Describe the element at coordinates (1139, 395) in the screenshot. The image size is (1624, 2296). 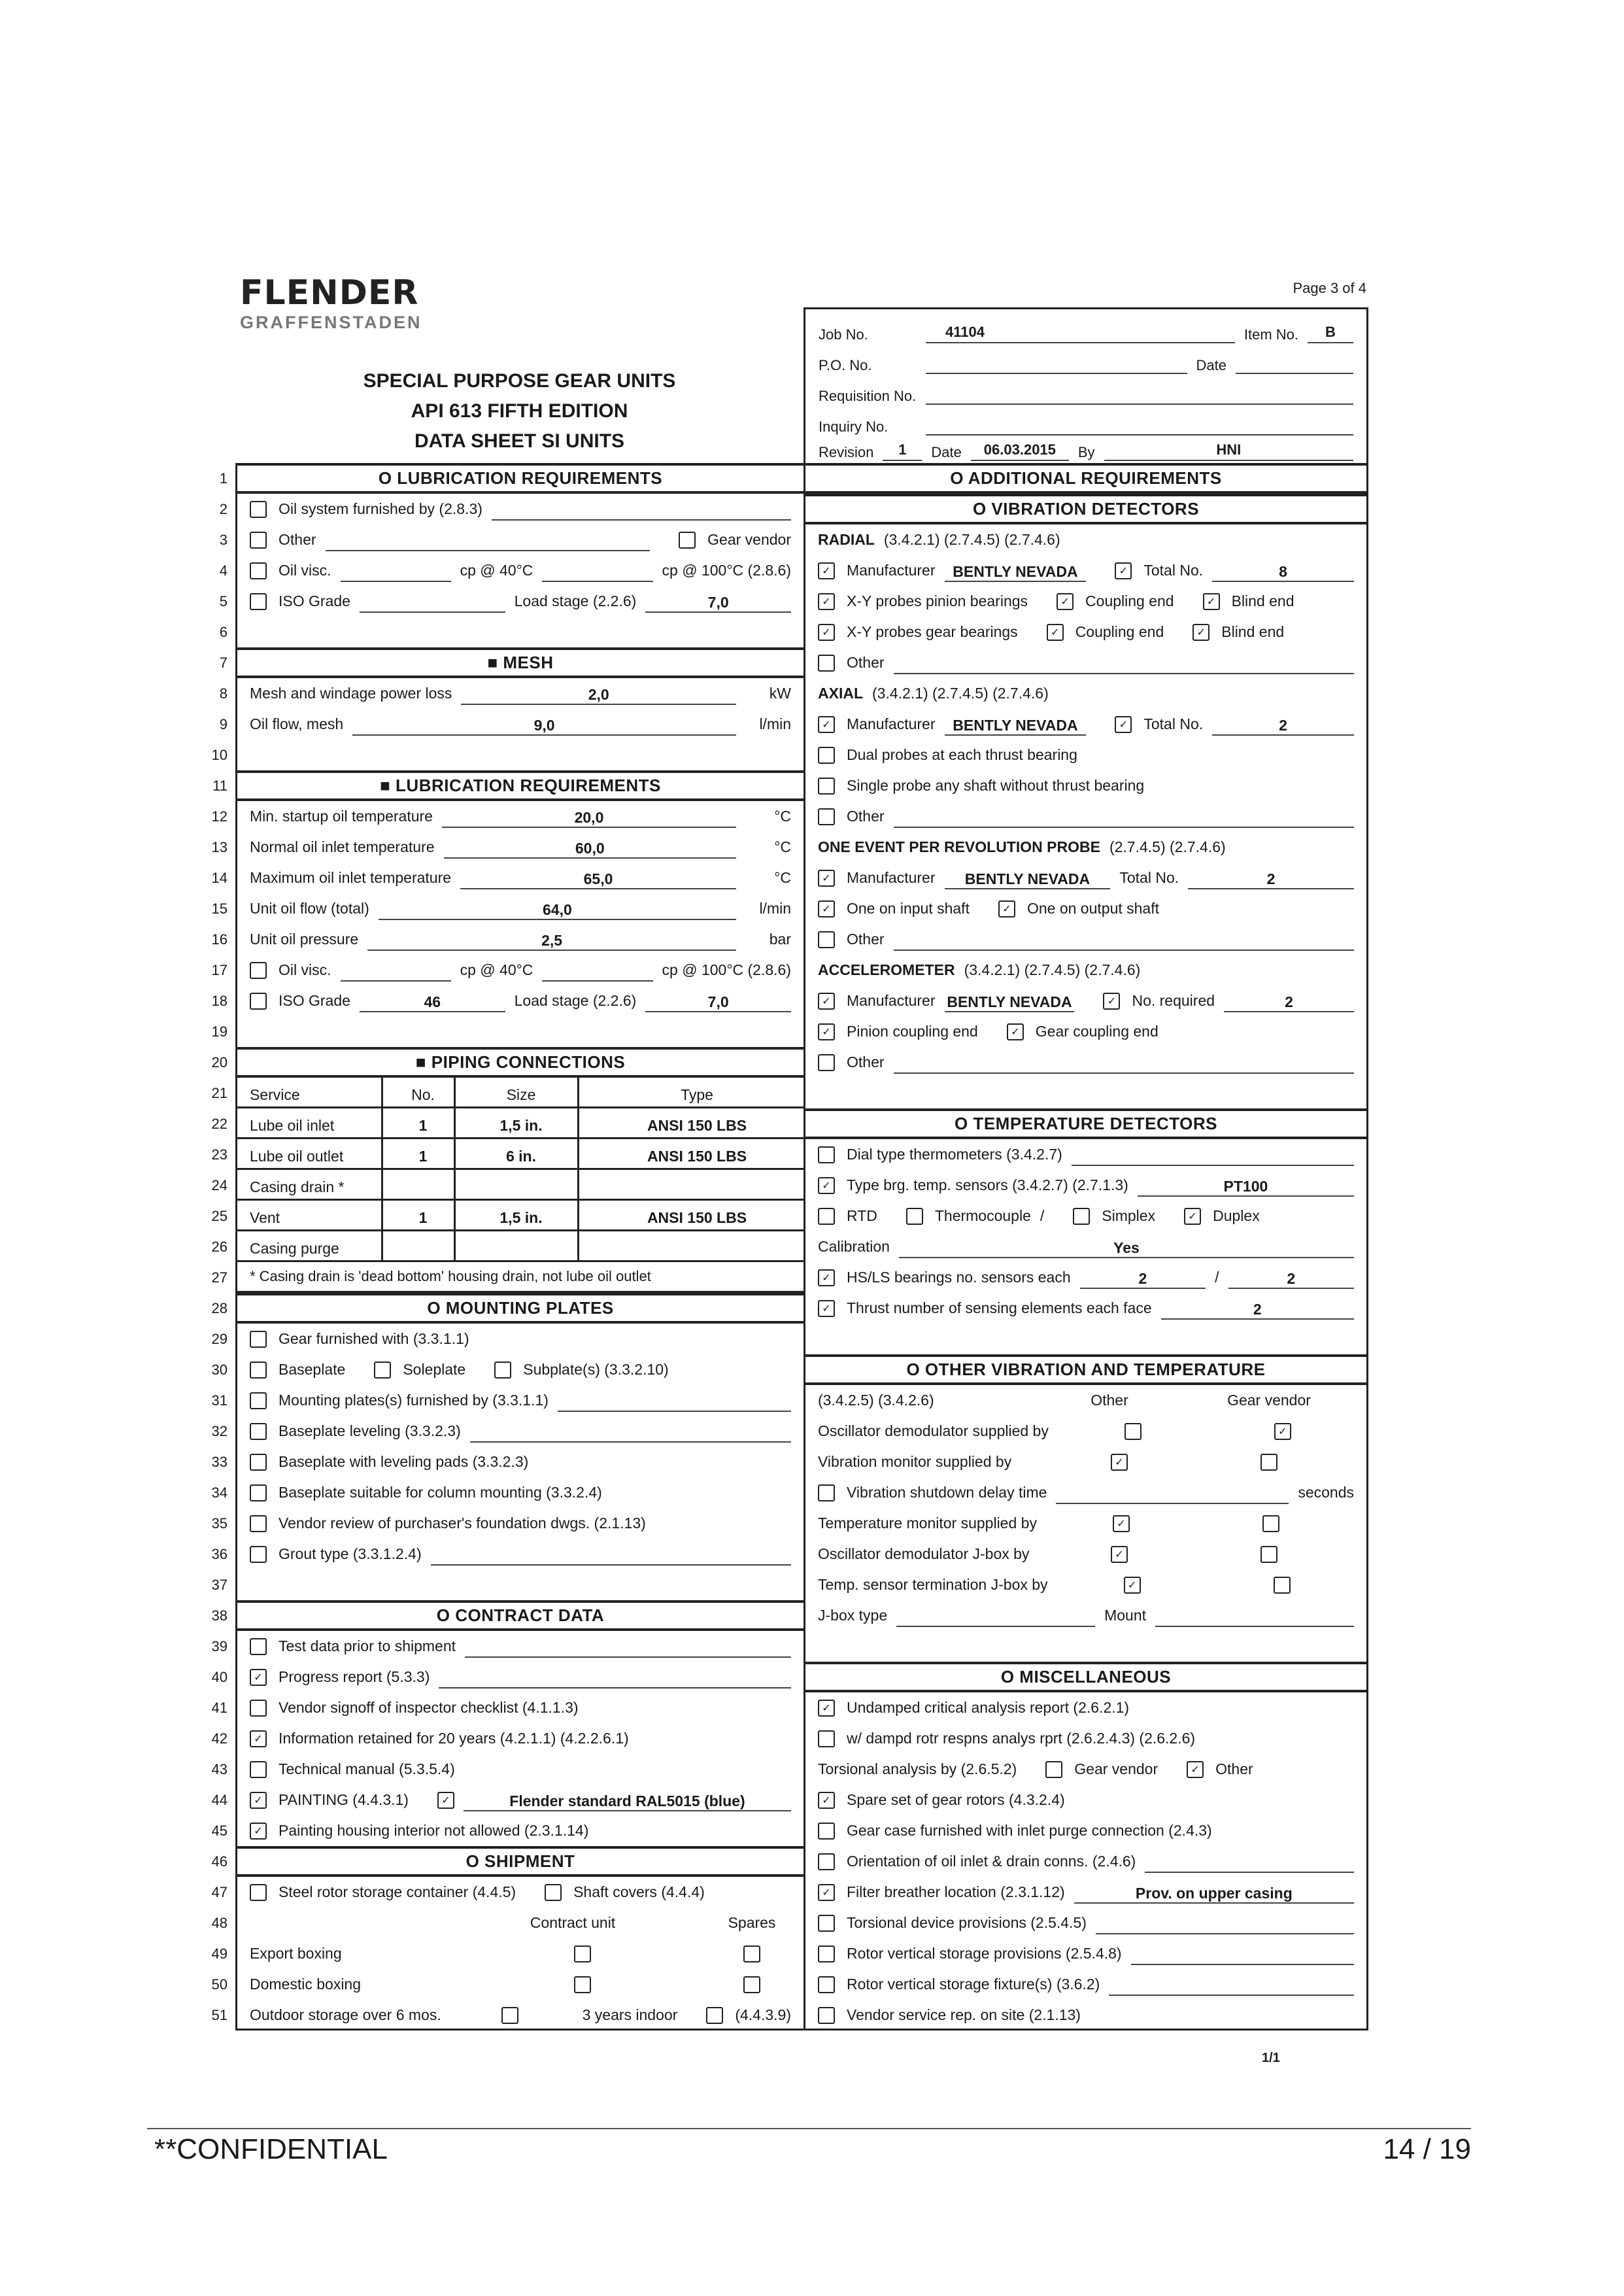
I see `requisition-field` at that location.